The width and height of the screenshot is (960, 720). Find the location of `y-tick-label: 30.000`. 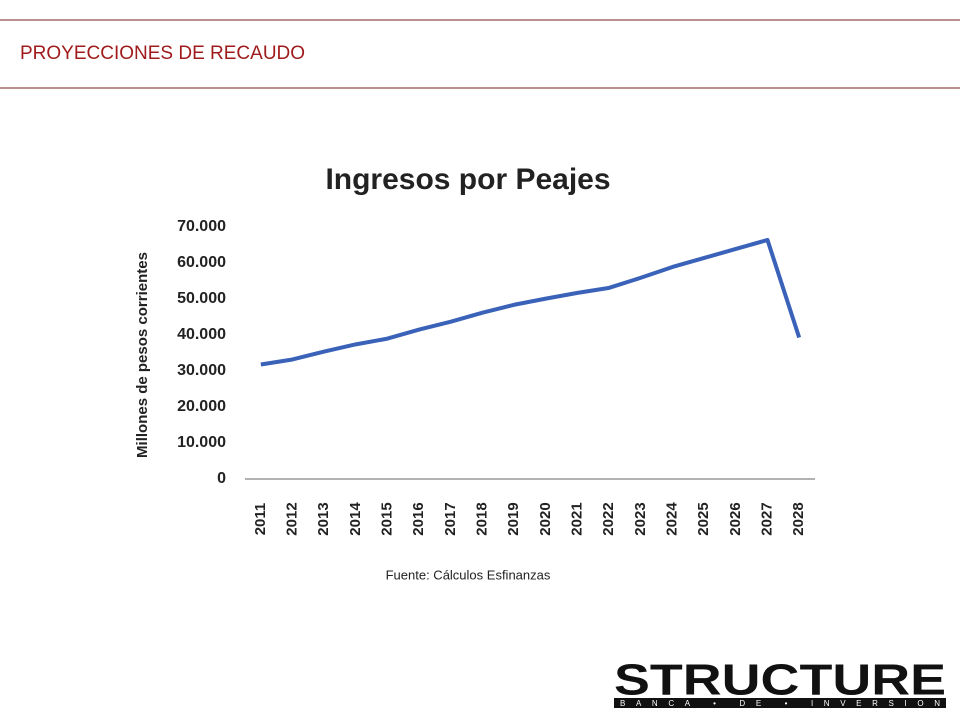

y-tick-label: 30.000 is located at coordinates (201, 370).